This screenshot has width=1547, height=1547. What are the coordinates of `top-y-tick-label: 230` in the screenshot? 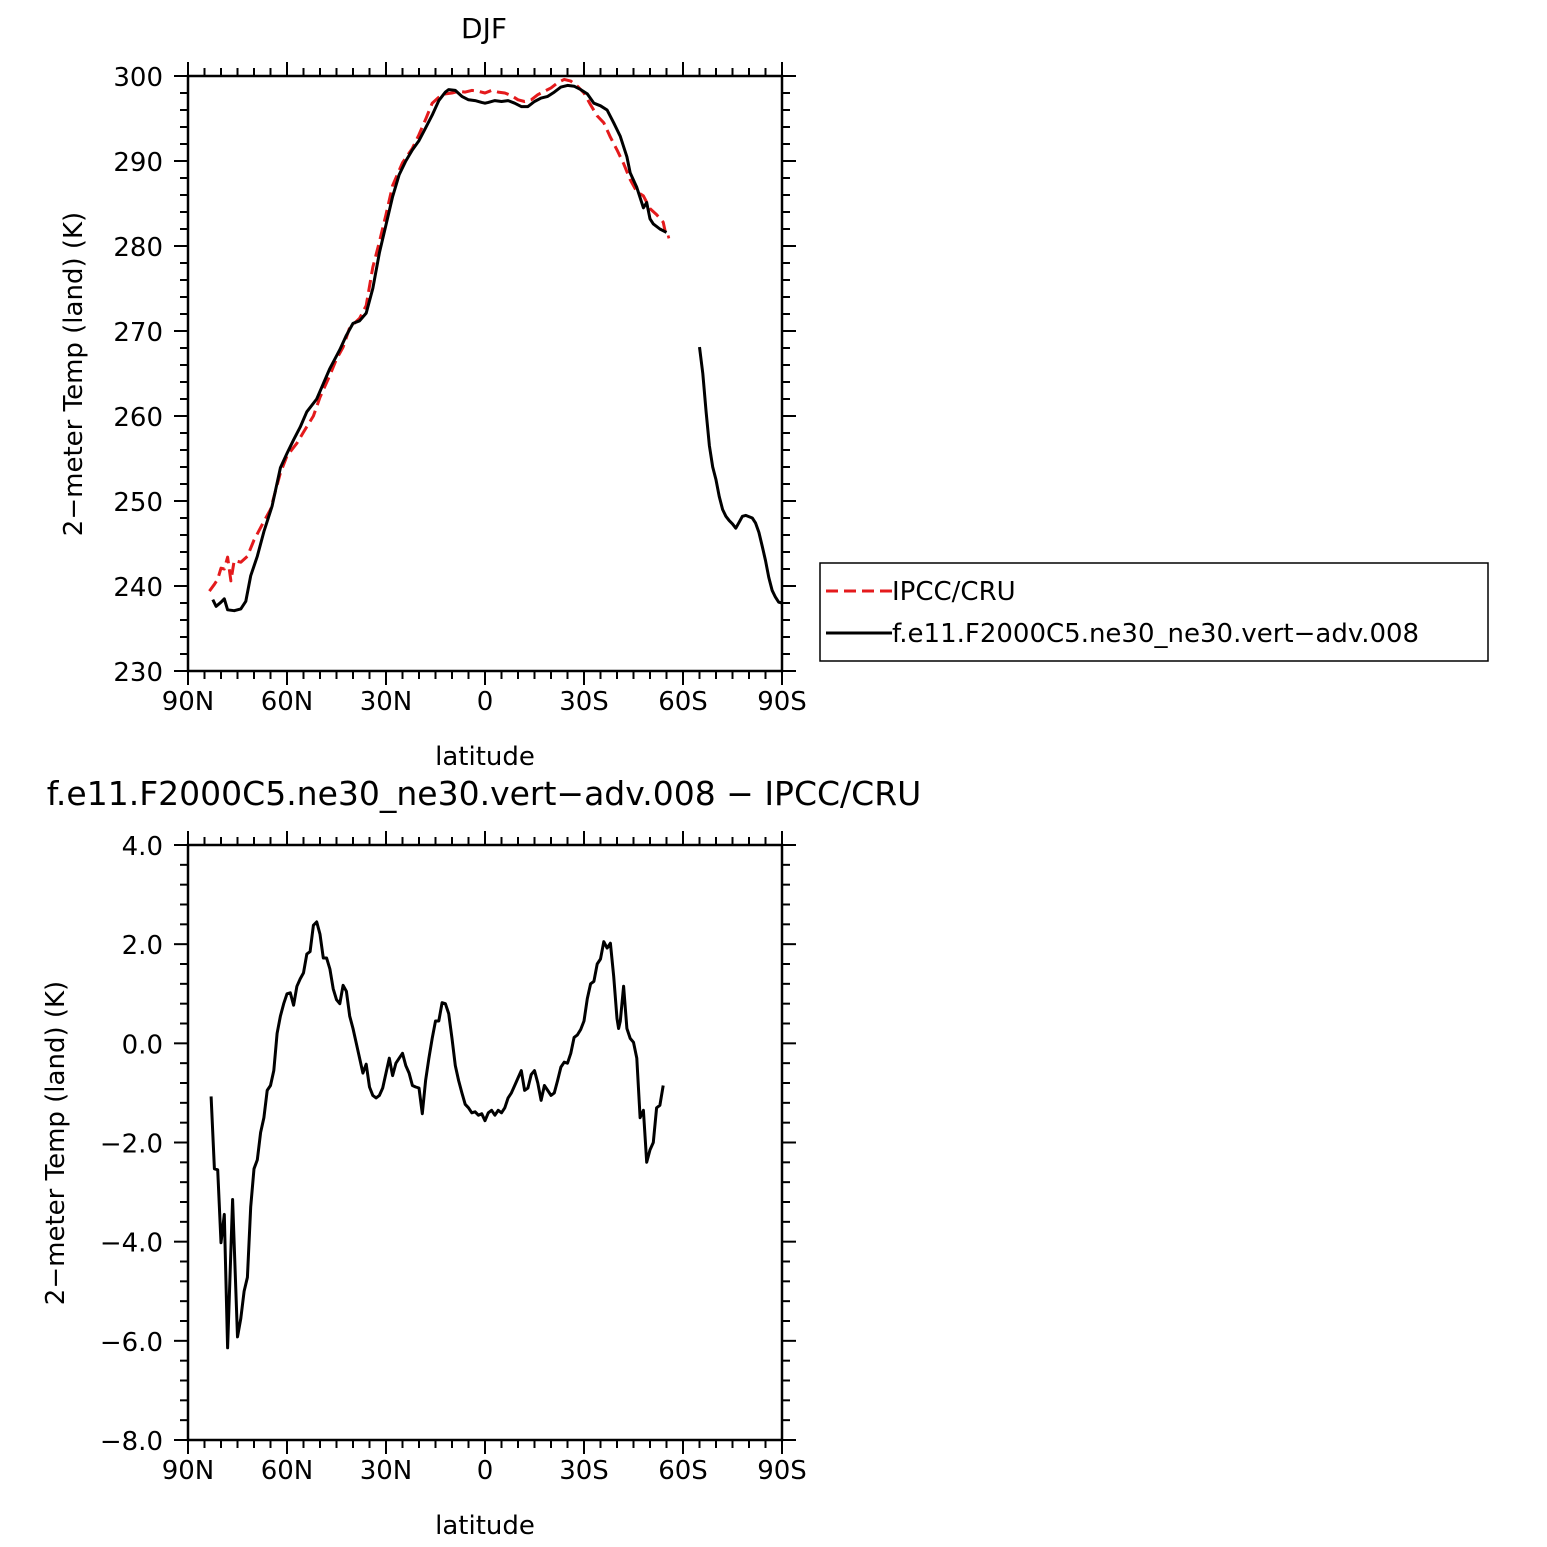 It's located at (138, 673).